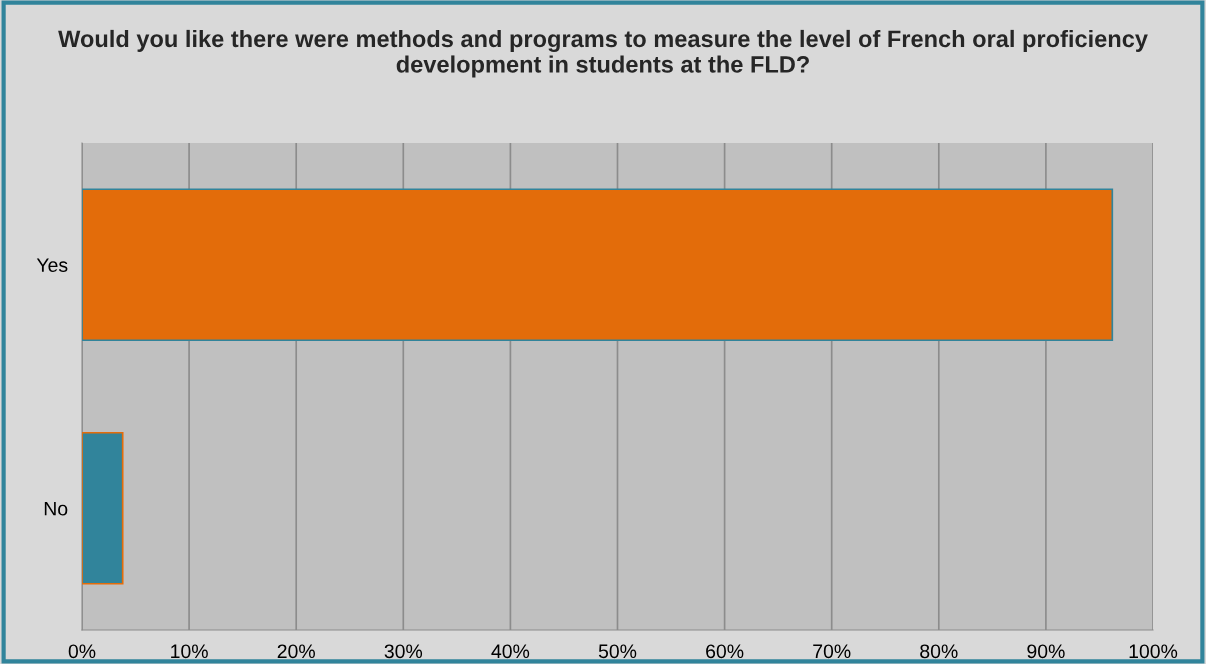 The height and width of the screenshot is (664, 1206). Describe the element at coordinates (403, 651) in the screenshot. I see `x-tick-label: 30%` at that location.